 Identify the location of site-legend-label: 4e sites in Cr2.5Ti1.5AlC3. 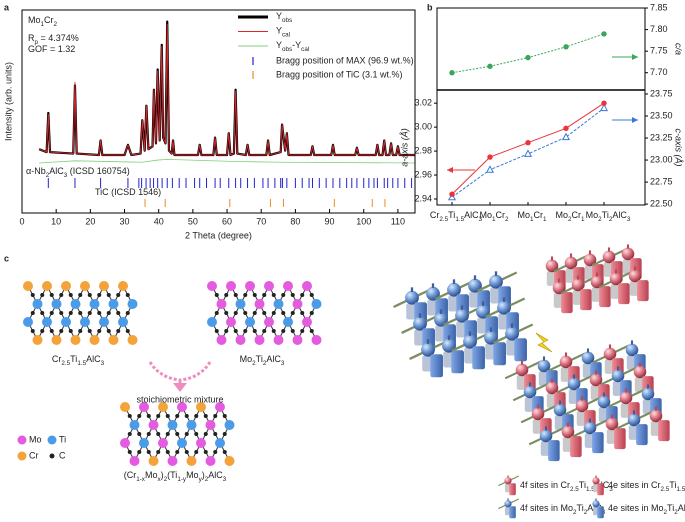
(646, 486).